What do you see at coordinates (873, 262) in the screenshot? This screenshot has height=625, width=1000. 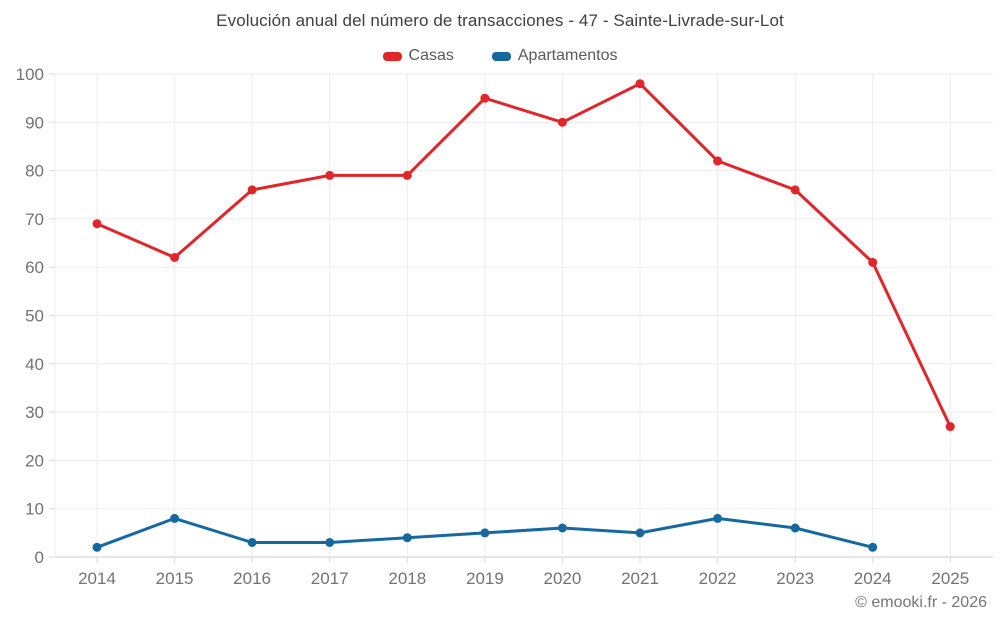 I see `point-casas-2024` at bounding box center [873, 262].